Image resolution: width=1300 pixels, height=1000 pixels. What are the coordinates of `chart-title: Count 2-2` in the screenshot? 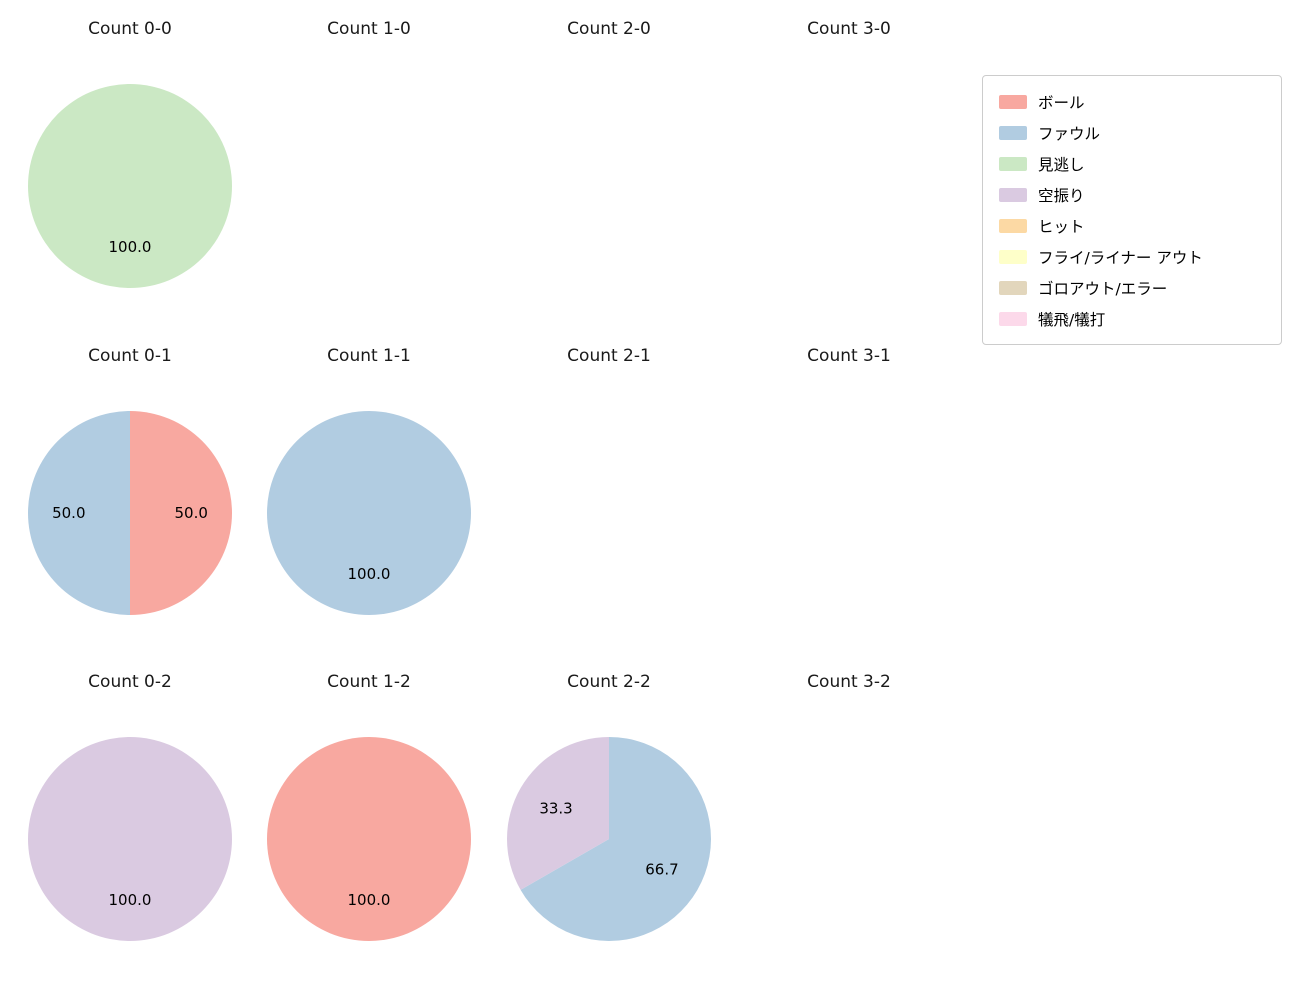 It's located at (609, 682).